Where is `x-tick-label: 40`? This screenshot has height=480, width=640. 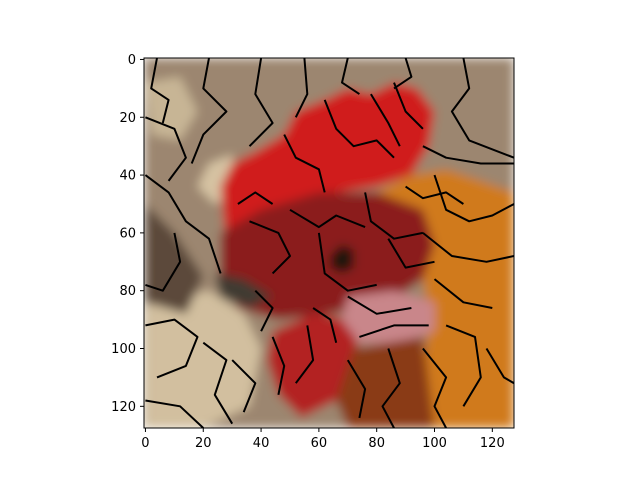 x-tick-label: 40 is located at coordinates (261, 443).